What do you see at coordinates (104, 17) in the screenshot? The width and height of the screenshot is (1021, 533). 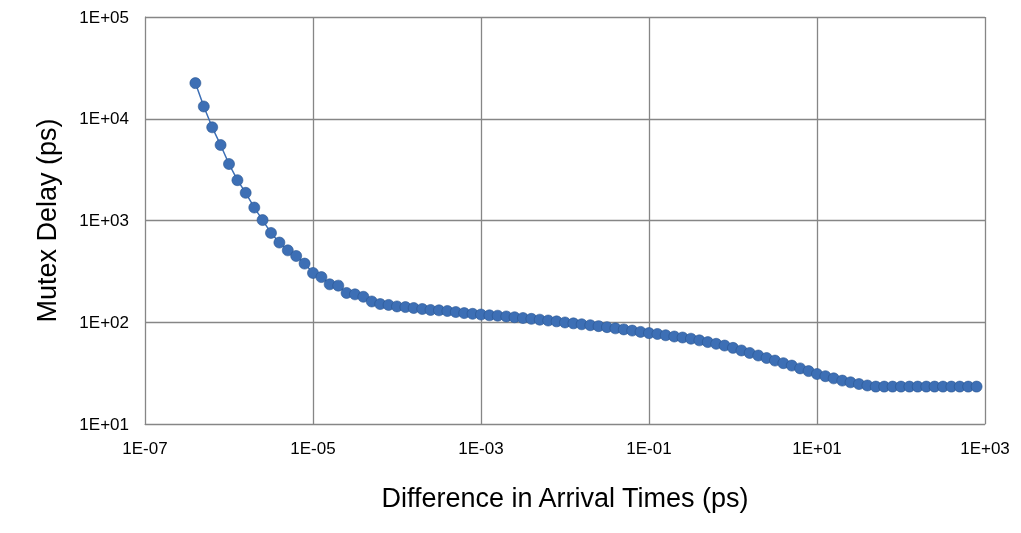 I see `y-tick-label: 1E+05` at bounding box center [104, 17].